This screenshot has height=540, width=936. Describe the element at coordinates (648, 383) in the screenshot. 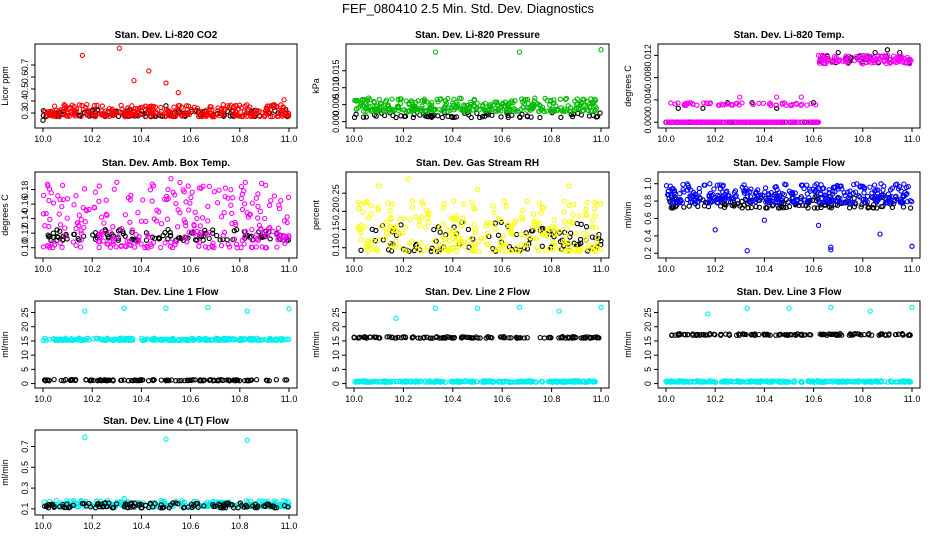

I see `y-tick-label: 0` at that location.